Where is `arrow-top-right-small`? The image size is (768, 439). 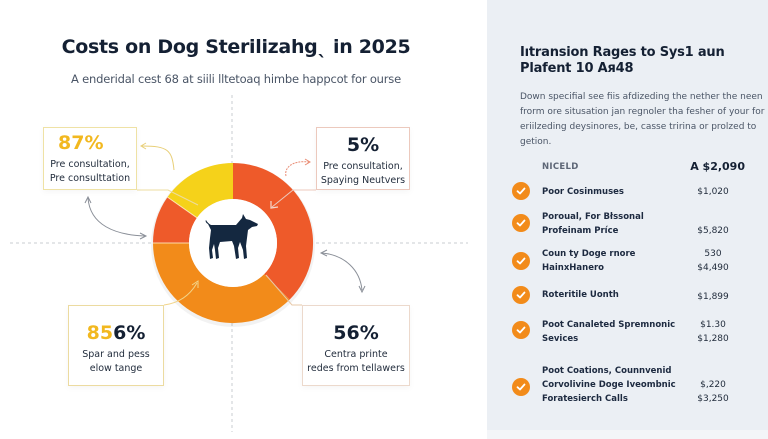
arrow-top-right-small is located at coordinates (297, 169).